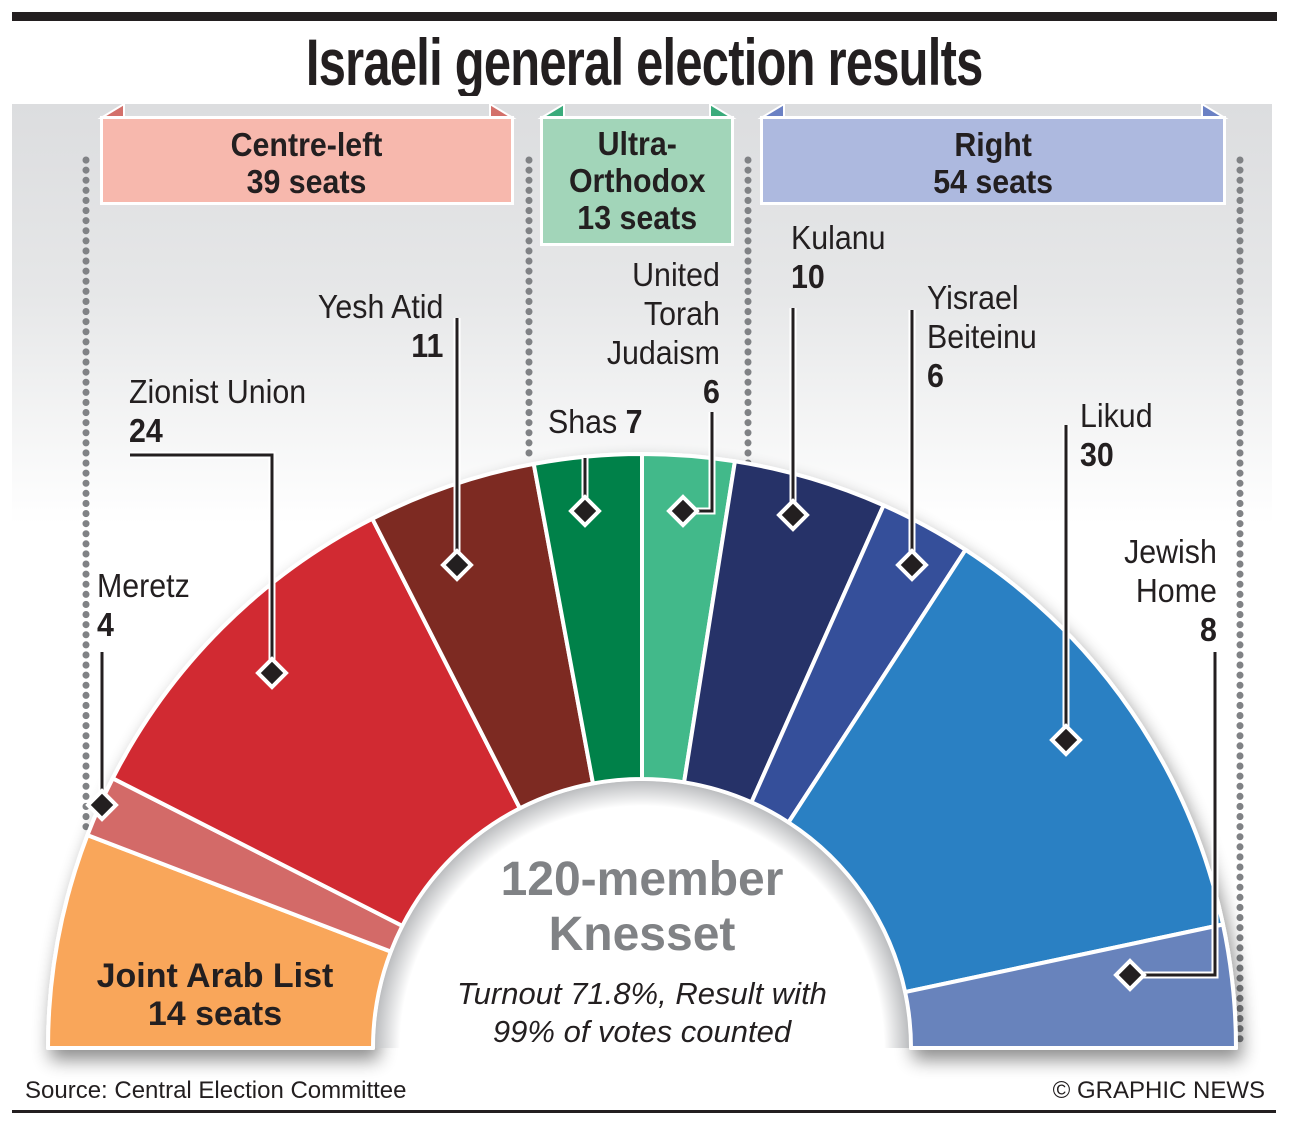  I want to click on turnout-note-line-2: 99% of votes counted, so click(642, 1031).